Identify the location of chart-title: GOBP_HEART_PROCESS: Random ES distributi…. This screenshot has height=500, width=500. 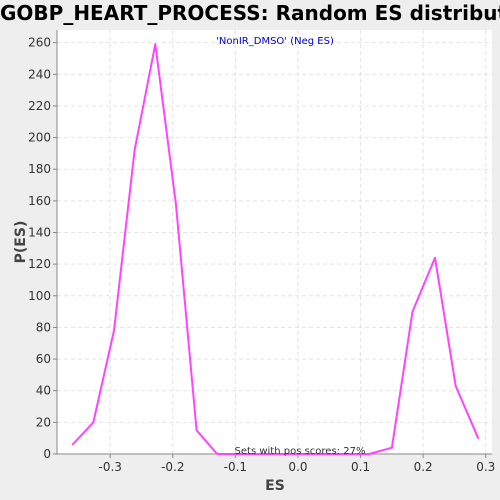
(250, 13).